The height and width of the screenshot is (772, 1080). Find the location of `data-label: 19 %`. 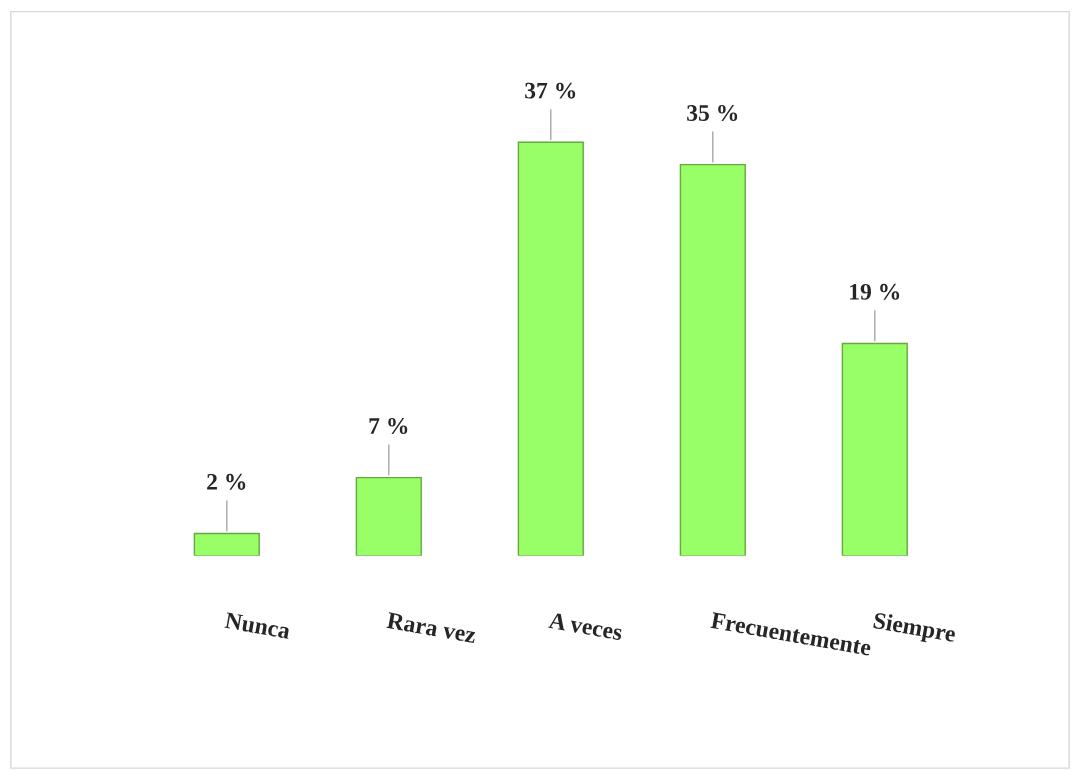

data-label: 19 % is located at coordinates (875, 291).